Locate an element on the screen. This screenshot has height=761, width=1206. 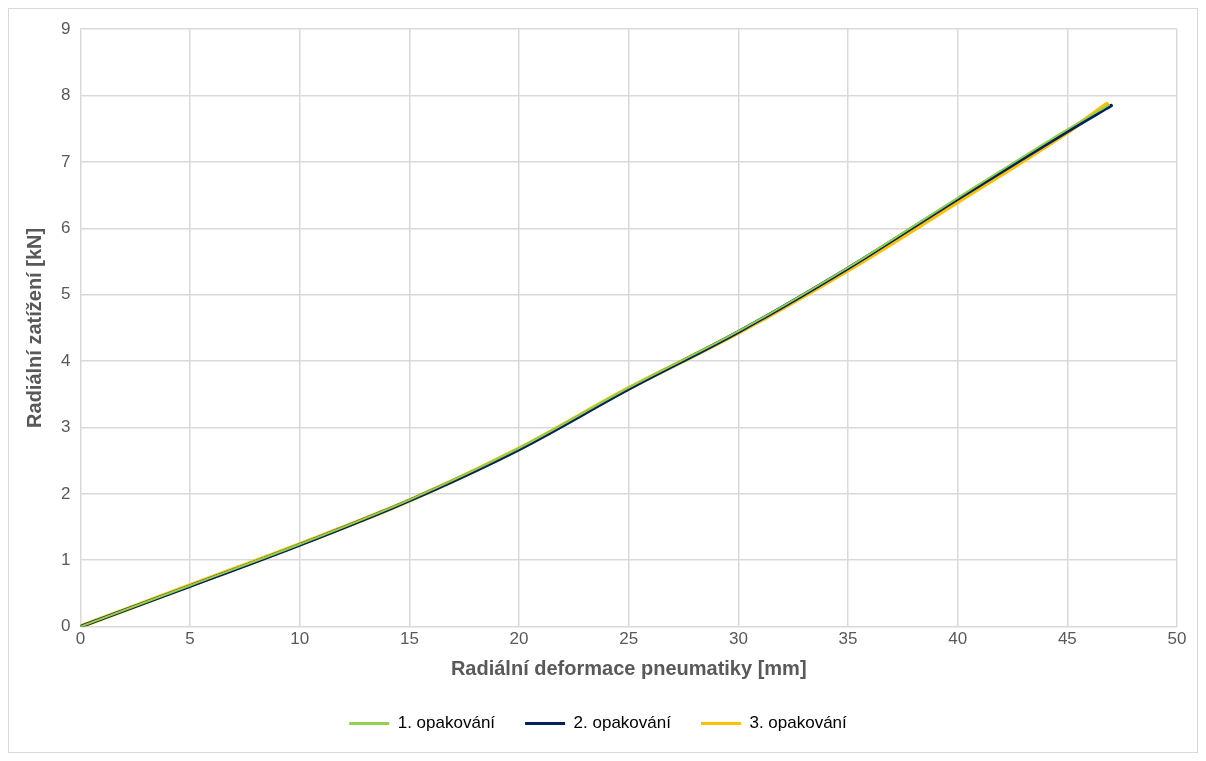
y-tick-label: 0 is located at coordinates (65, 626).